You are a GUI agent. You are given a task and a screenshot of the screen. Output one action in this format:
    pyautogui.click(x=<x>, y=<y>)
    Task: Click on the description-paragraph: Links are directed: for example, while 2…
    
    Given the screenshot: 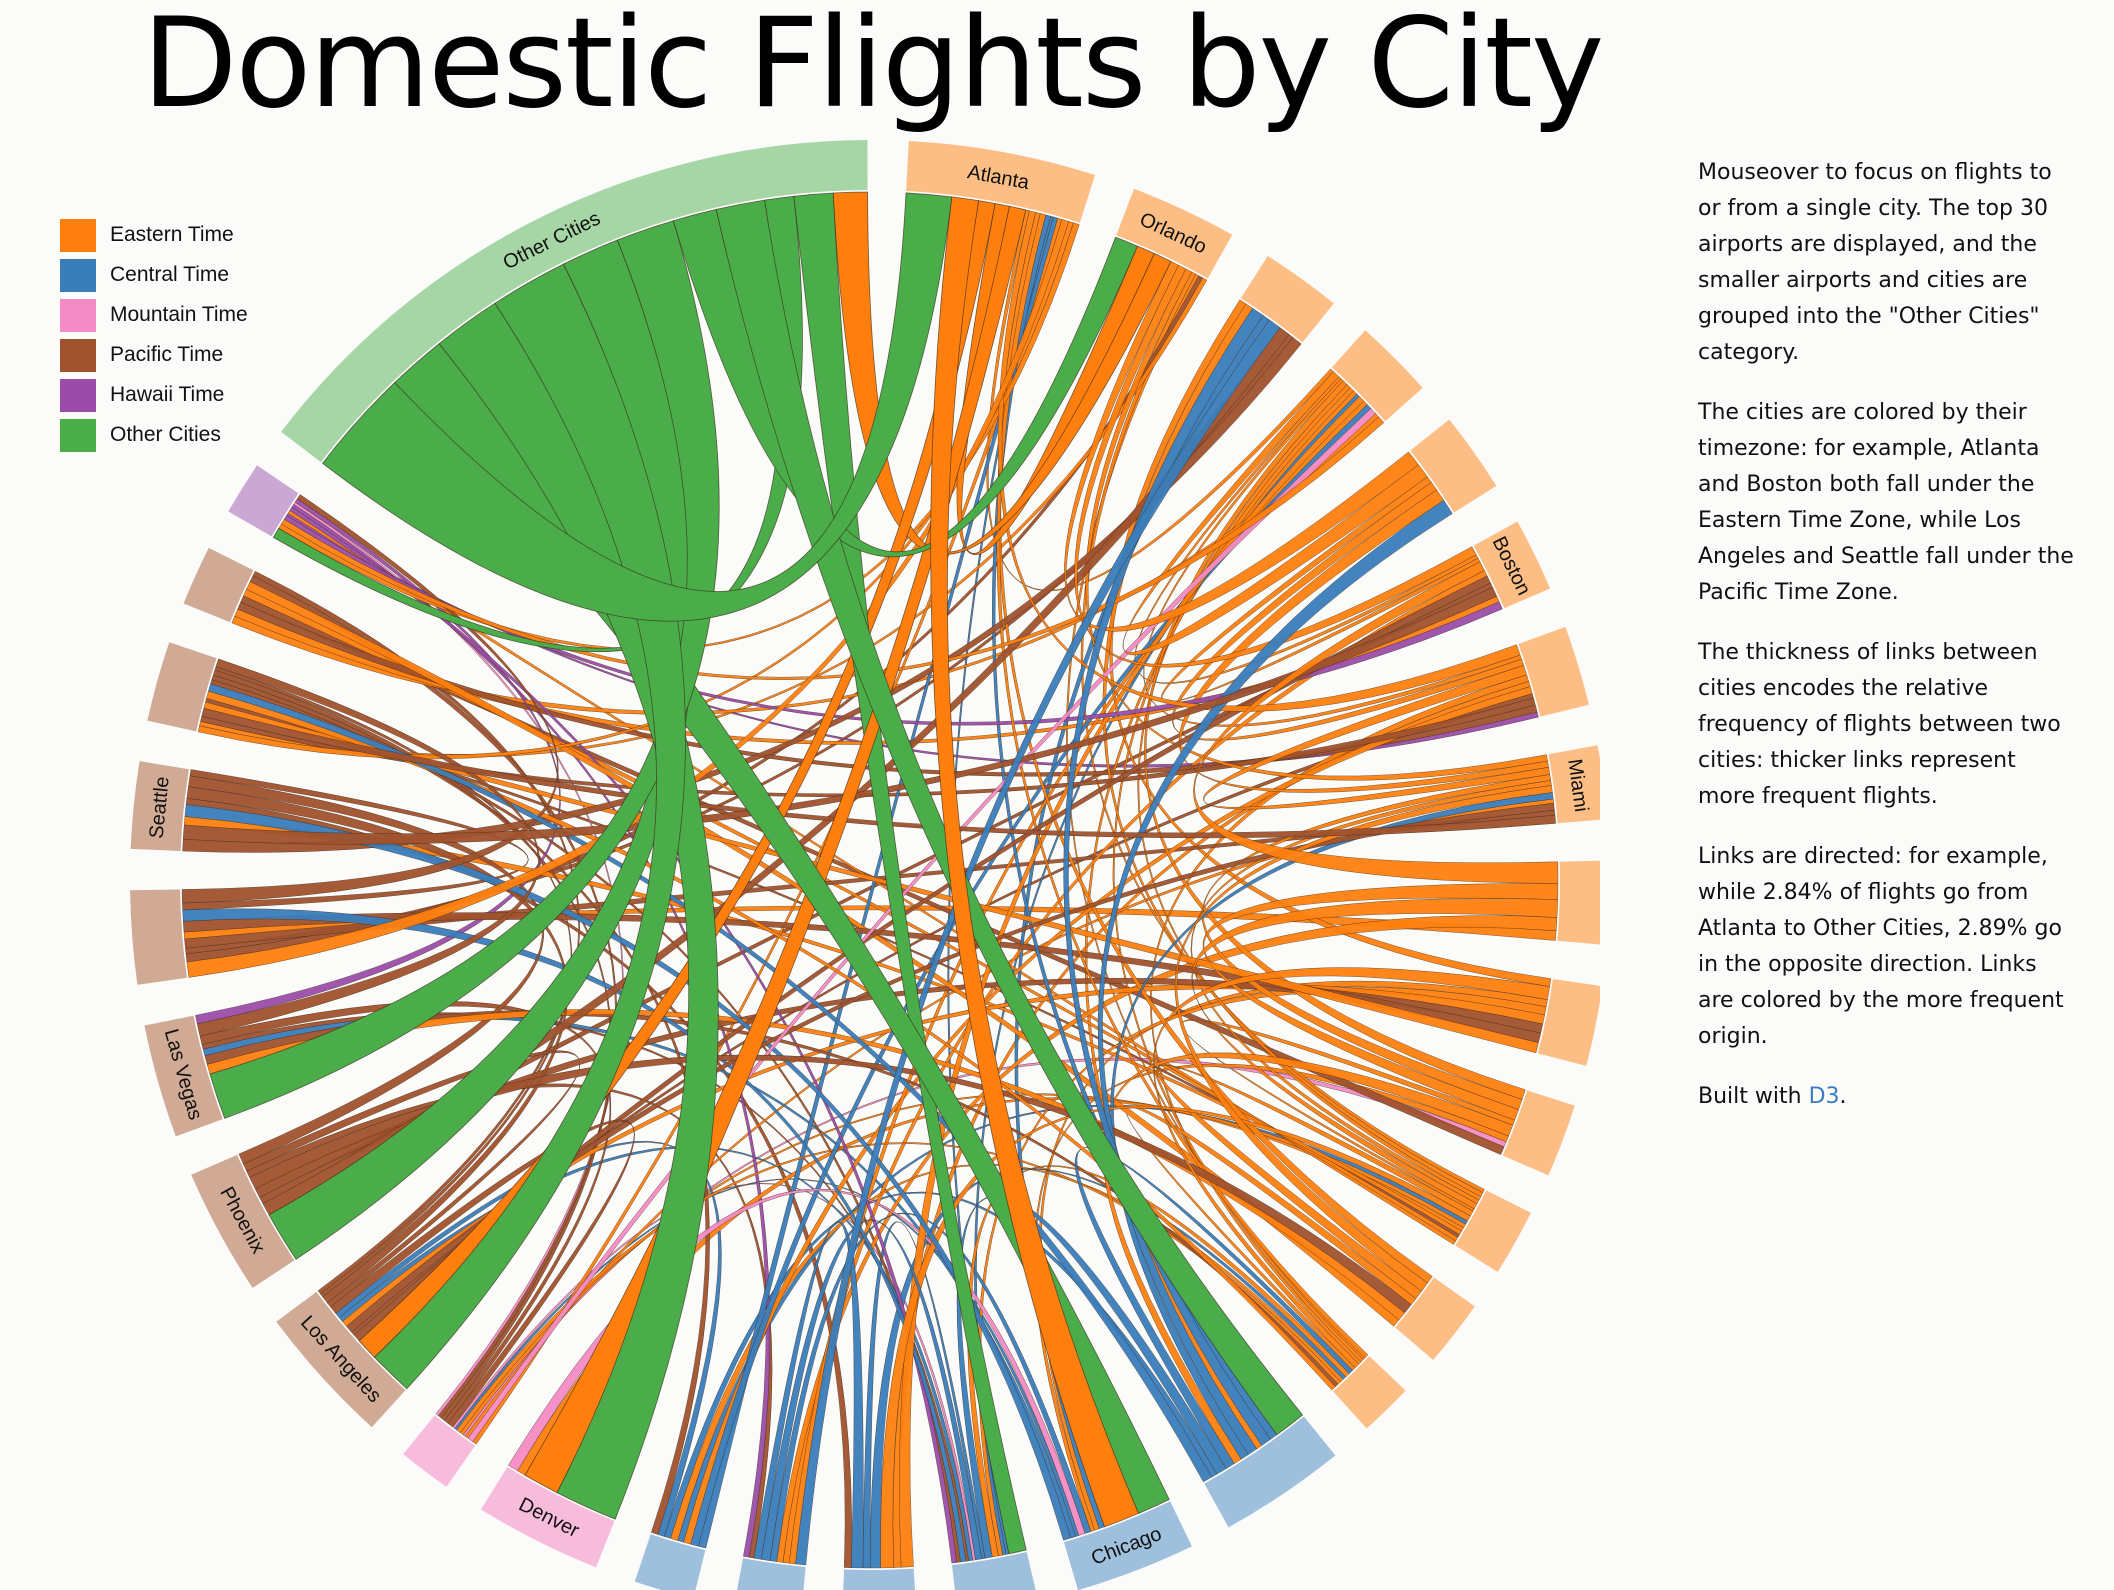 What is the action you would take?
    pyautogui.click(x=1881, y=946)
    